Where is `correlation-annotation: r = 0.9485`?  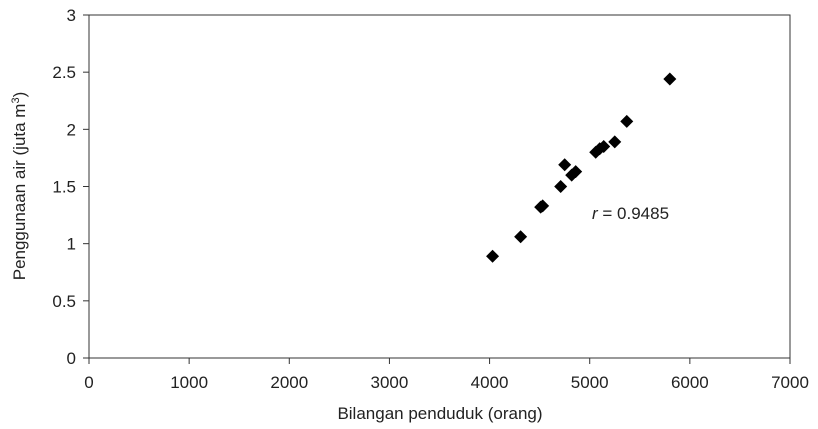
correlation-annotation: r = 0.9485 is located at coordinates (630, 213).